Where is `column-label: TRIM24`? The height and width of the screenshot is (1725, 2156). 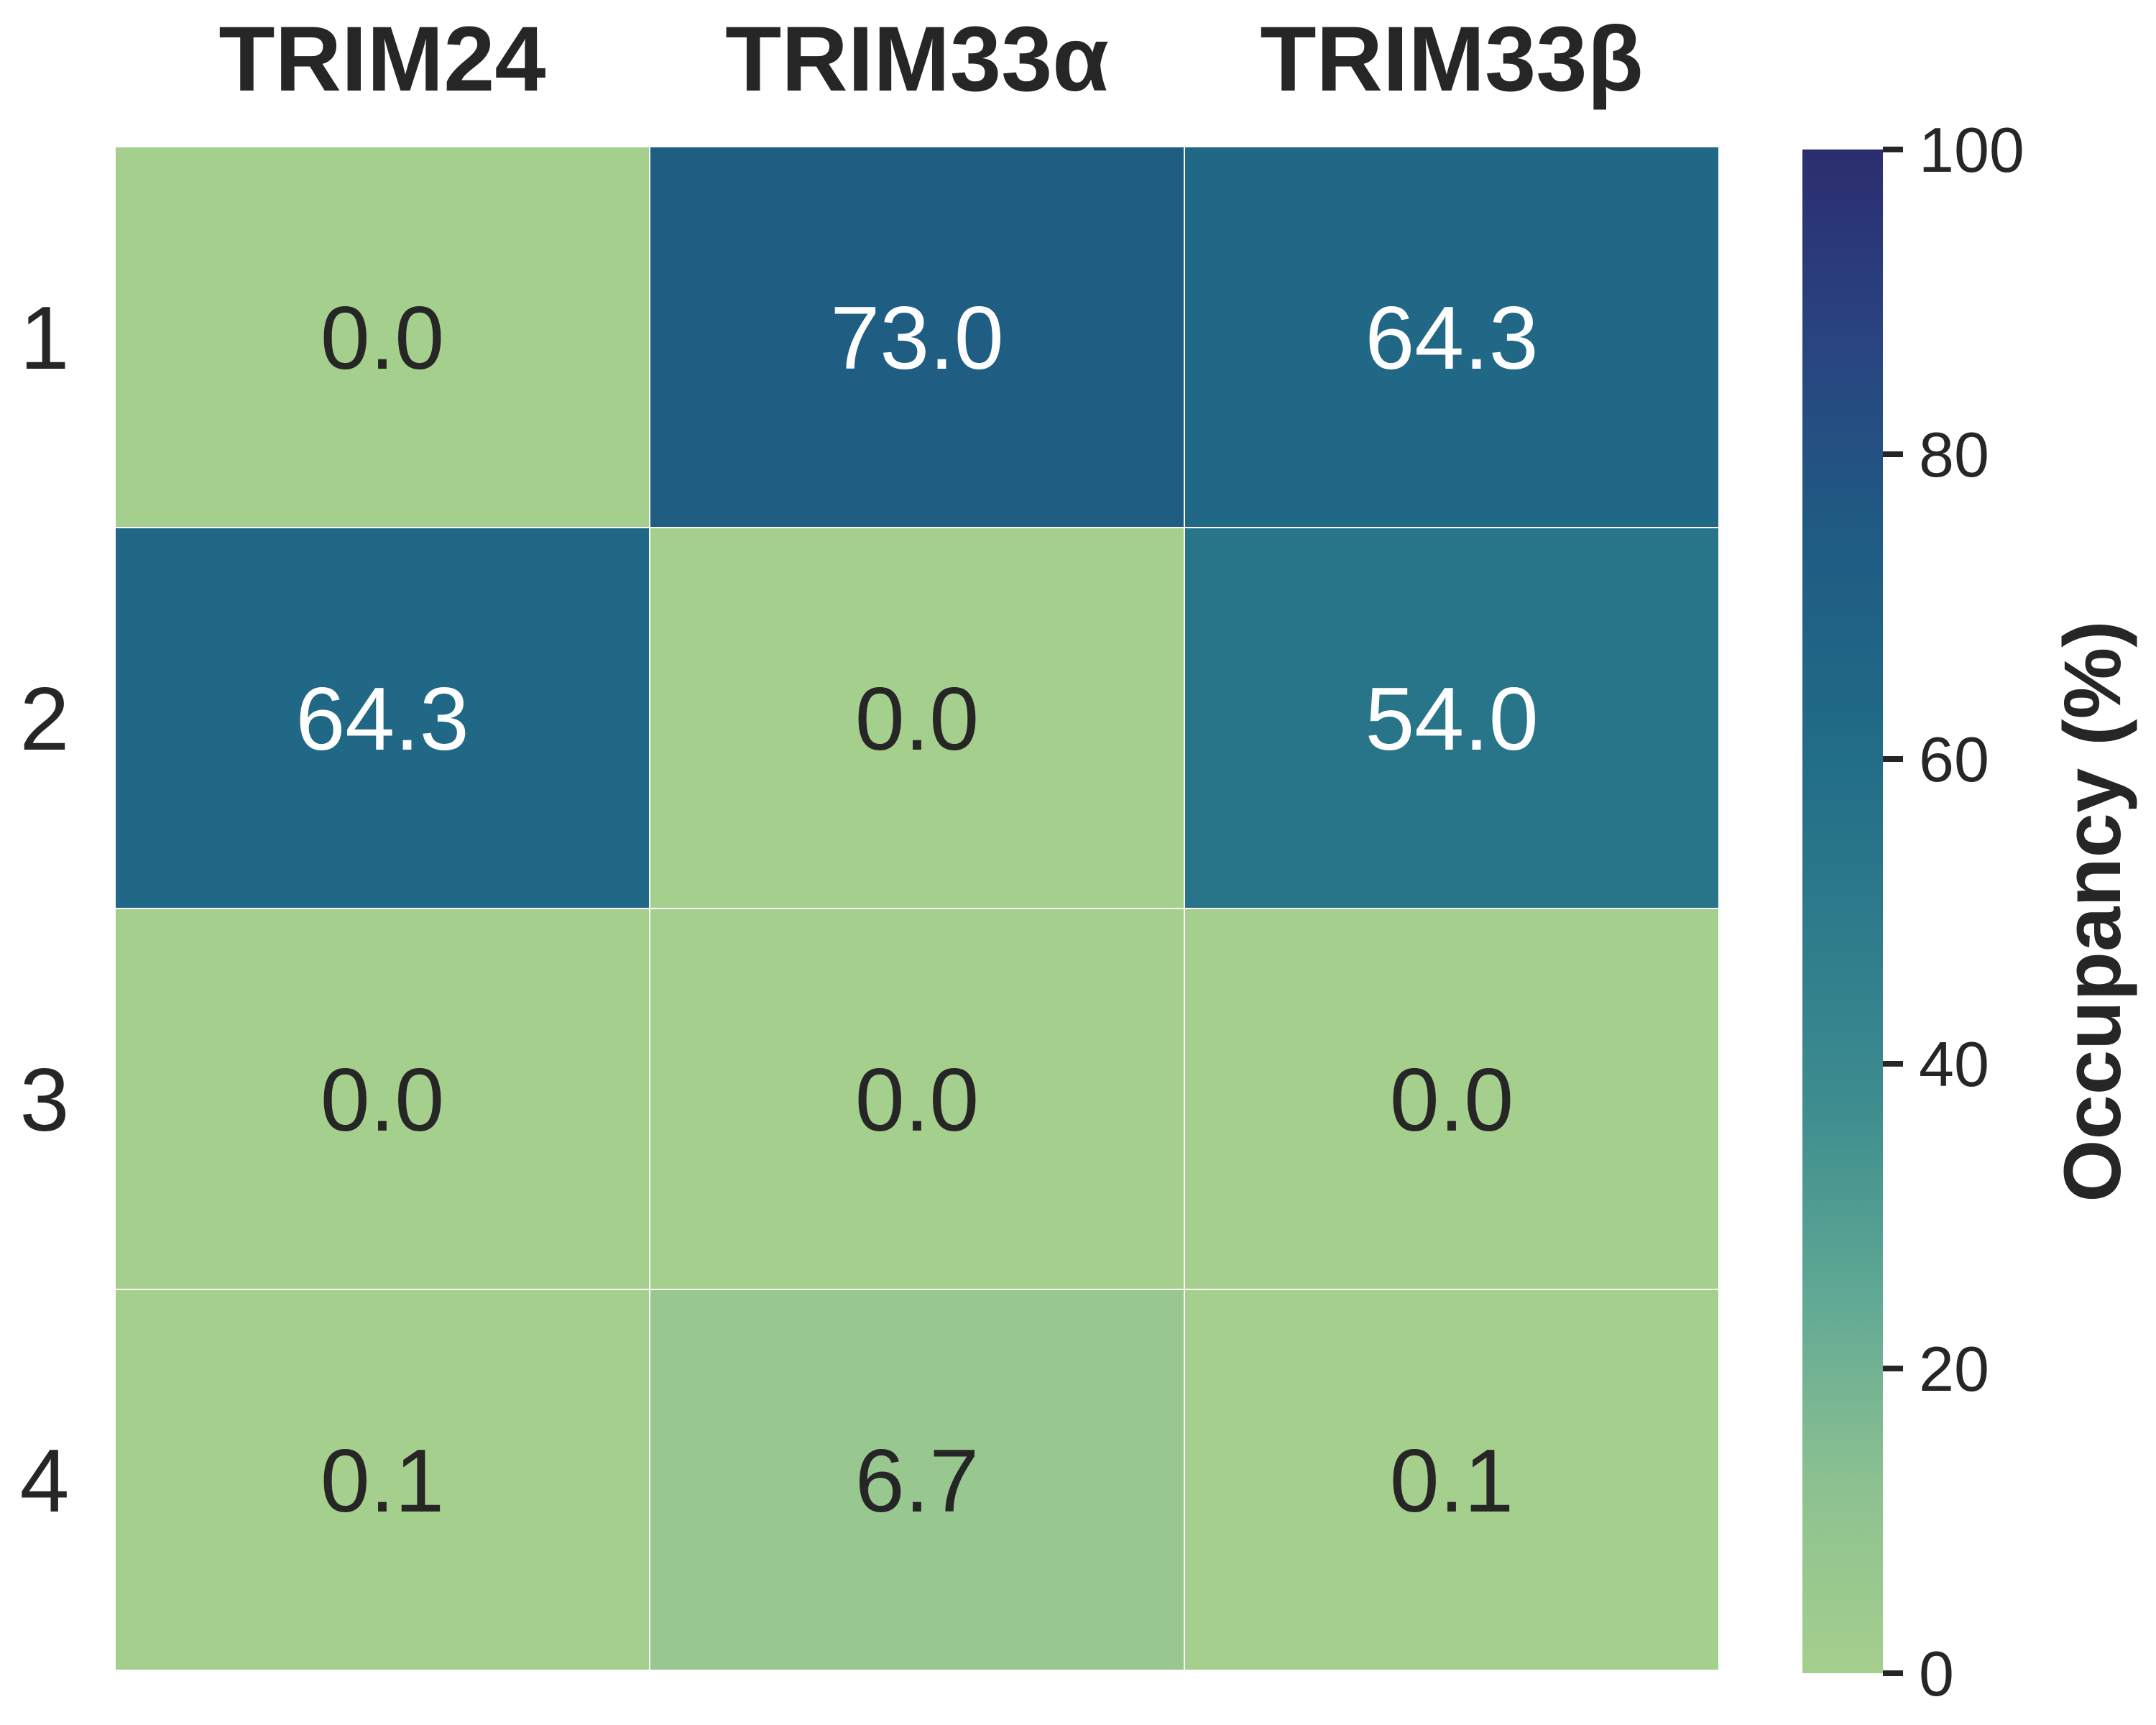 column-label: TRIM24 is located at coordinates (381, 59).